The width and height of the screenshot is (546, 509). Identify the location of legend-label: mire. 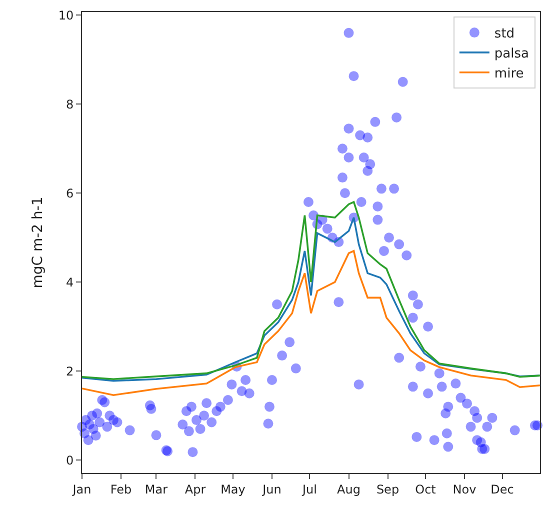
(509, 74).